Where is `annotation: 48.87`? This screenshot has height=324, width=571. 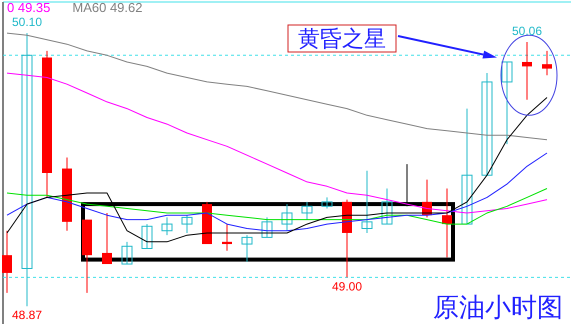
annotation: 48.87 is located at coordinates (27, 315).